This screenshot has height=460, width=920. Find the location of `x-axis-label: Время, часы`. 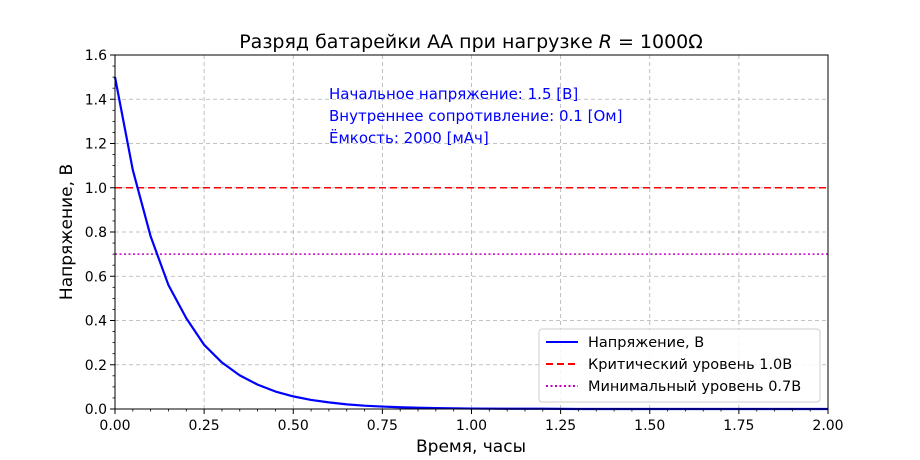

x-axis-label: Время, часы is located at coordinates (471, 447).